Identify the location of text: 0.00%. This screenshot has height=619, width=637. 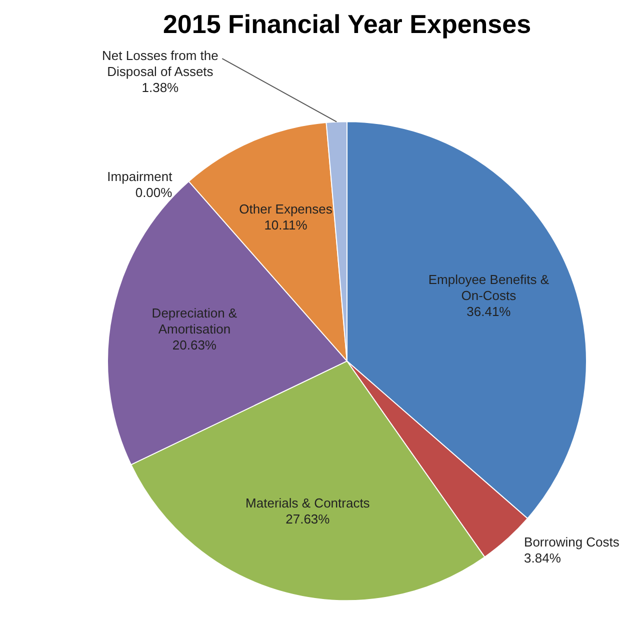
(153, 192).